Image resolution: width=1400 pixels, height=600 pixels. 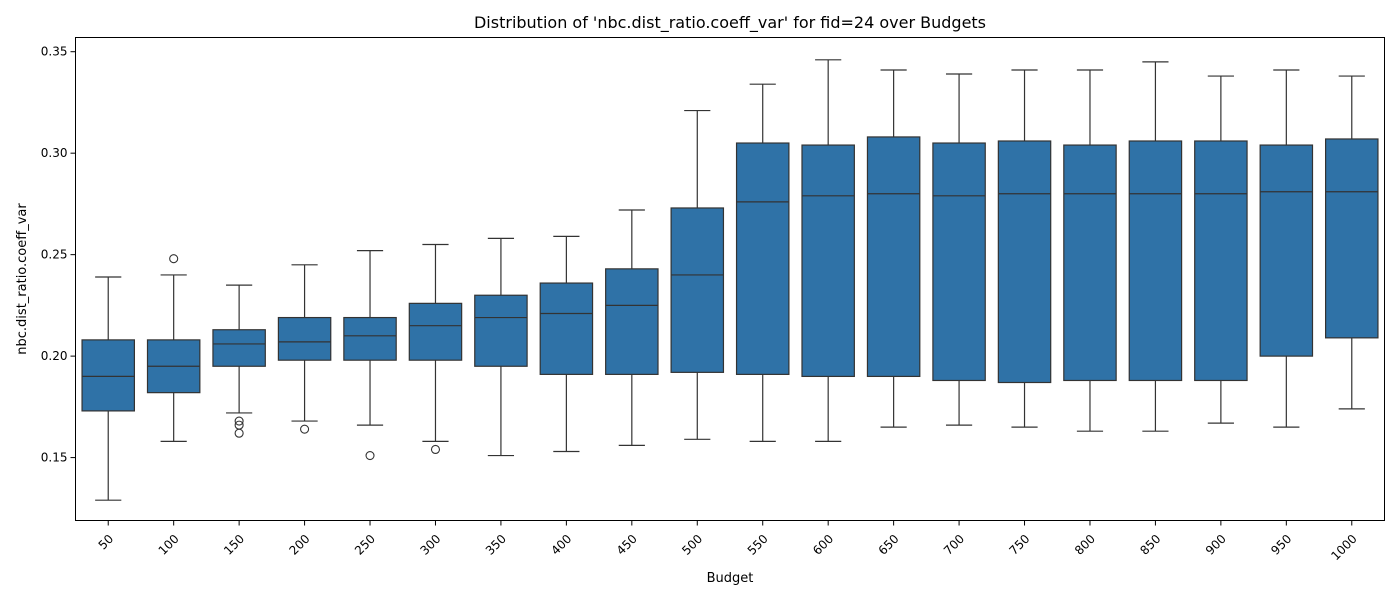 What do you see at coordinates (169, 545) in the screenshot?
I see `x-tick-label: 100` at bounding box center [169, 545].